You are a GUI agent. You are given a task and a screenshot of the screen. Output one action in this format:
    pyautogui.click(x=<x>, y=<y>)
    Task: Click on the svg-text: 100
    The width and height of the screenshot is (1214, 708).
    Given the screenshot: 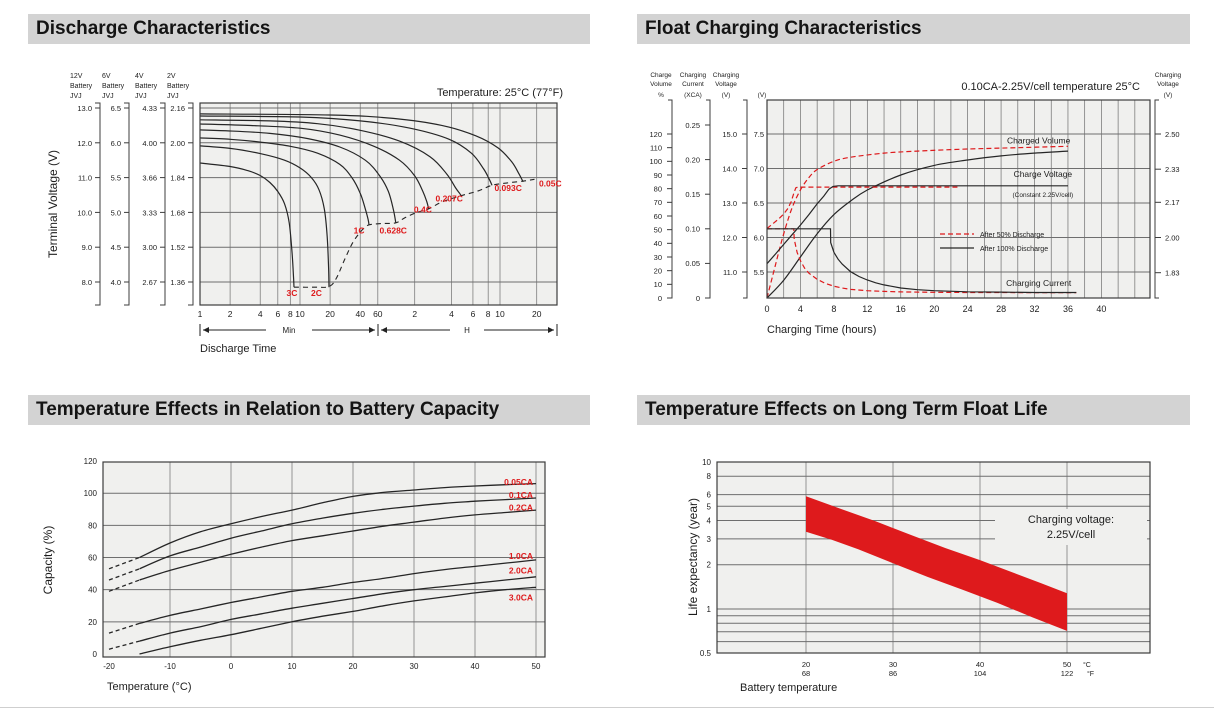 What is the action you would take?
    pyautogui.click(x=91, y=493)
    